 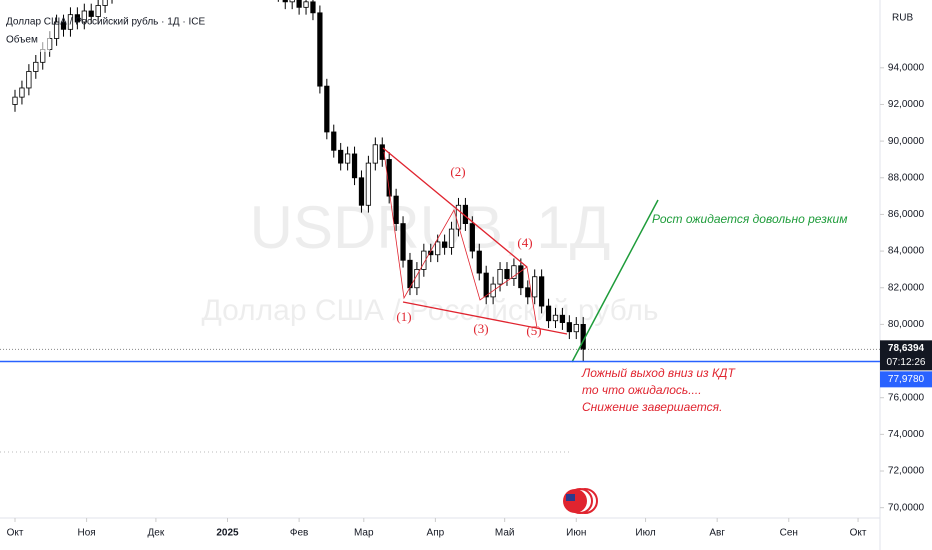 I want to click on y-tick-label: 70,0000, so click(x=906, y=507).